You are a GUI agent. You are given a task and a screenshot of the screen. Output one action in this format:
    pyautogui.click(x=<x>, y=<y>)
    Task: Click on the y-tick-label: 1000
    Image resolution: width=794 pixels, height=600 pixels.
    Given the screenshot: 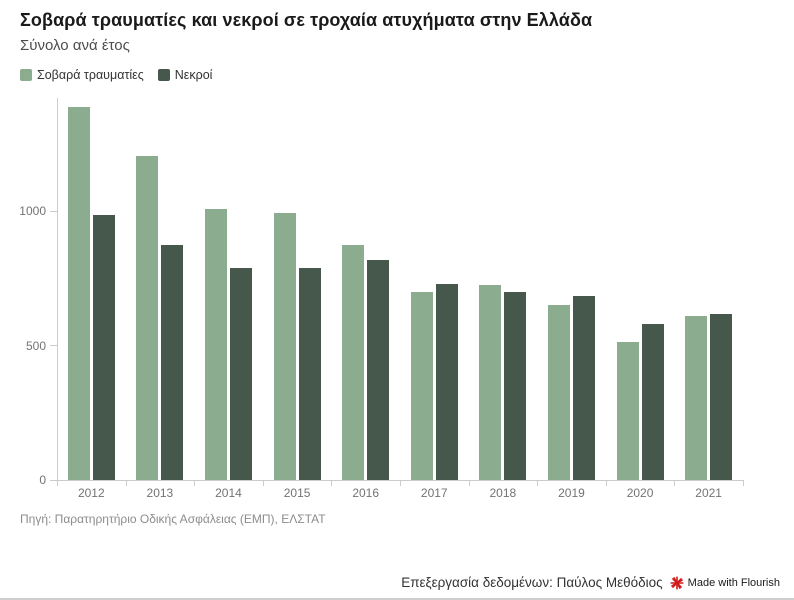 What is the action you would take?
    pyautogui.click(x=32, y=211)
    